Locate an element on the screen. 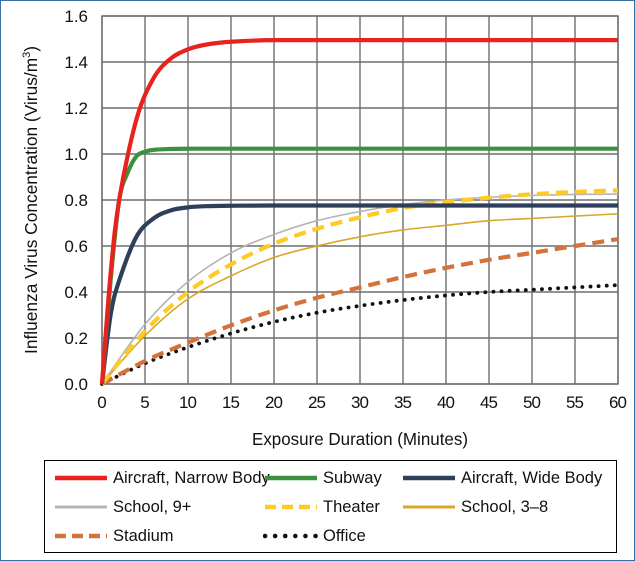 The width and height of the screenshot is (635, 561). legend-label: Theater is located at coordinates (351, 506).